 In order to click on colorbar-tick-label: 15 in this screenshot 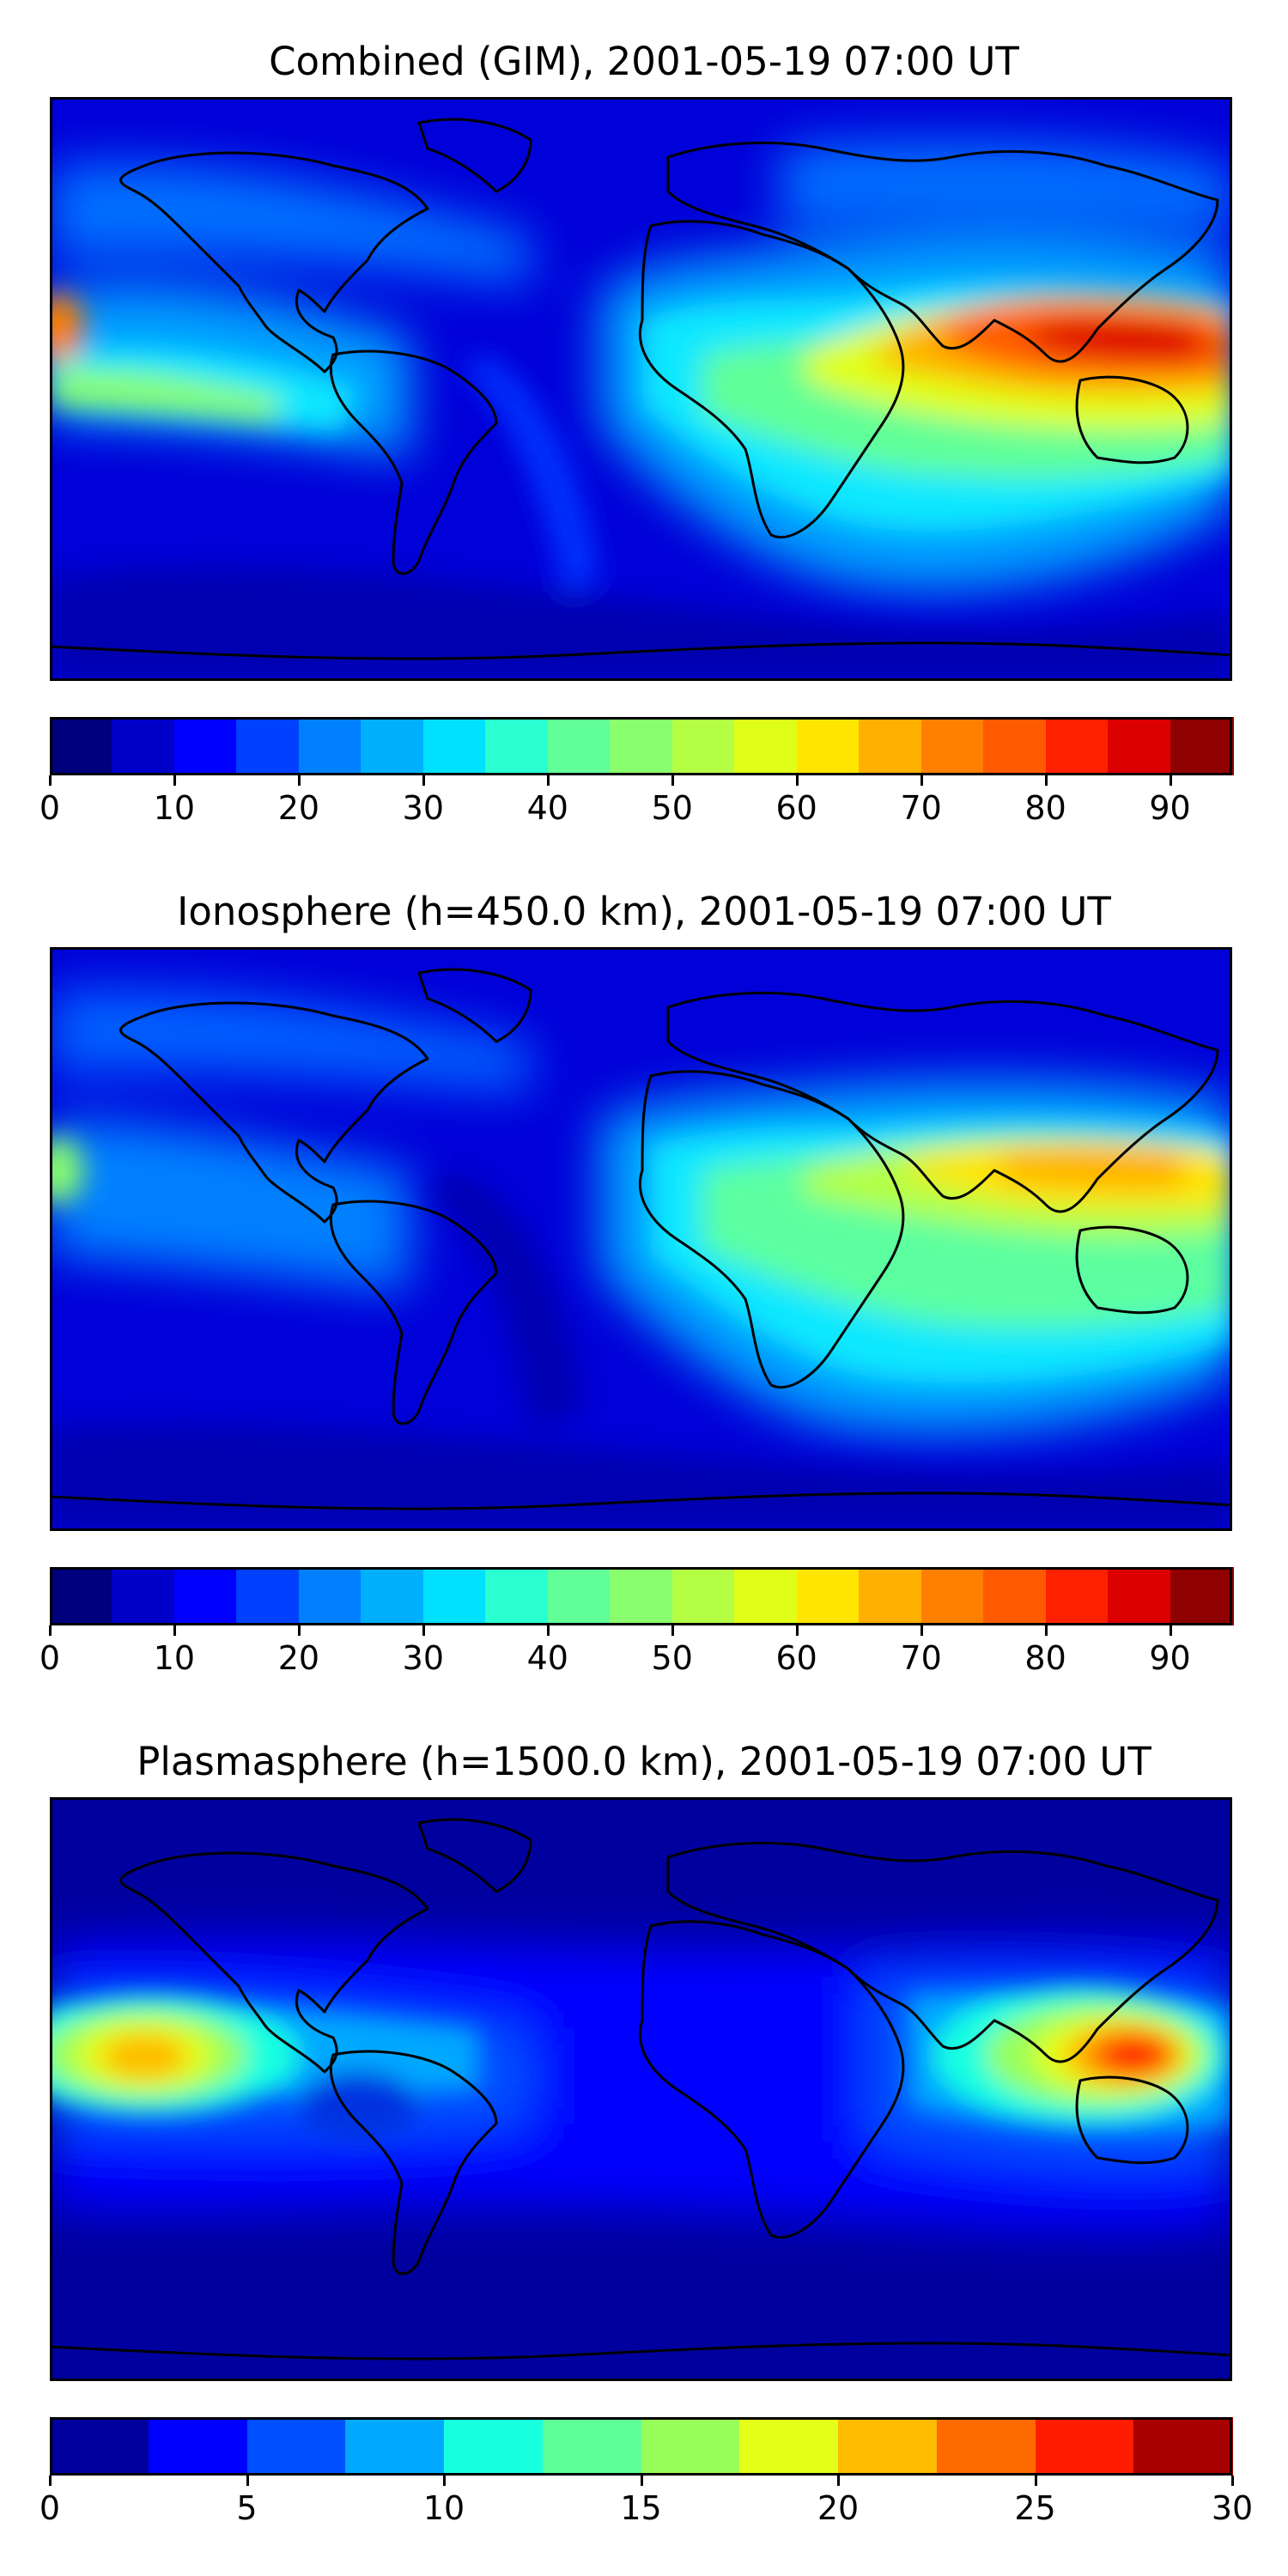, I will do `click(641, 2508)`.